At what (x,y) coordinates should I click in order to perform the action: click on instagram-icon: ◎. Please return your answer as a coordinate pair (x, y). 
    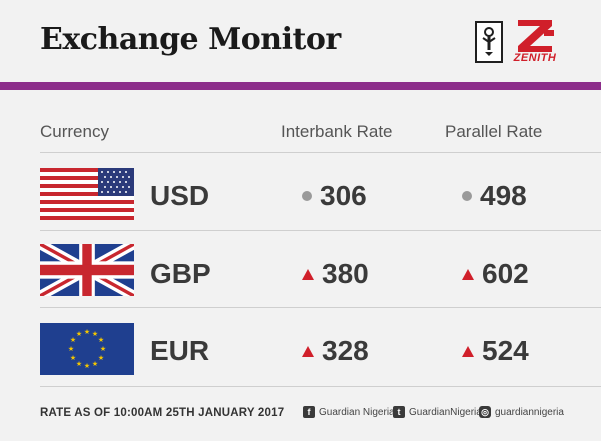
    Looking at the image, I should click on (485, 412).